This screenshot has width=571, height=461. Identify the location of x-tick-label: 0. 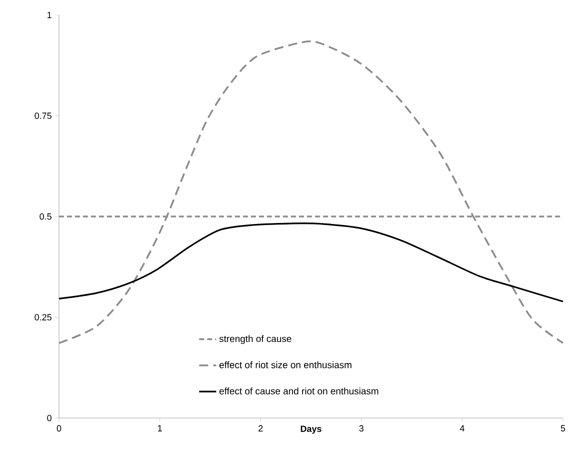
(59, 428).